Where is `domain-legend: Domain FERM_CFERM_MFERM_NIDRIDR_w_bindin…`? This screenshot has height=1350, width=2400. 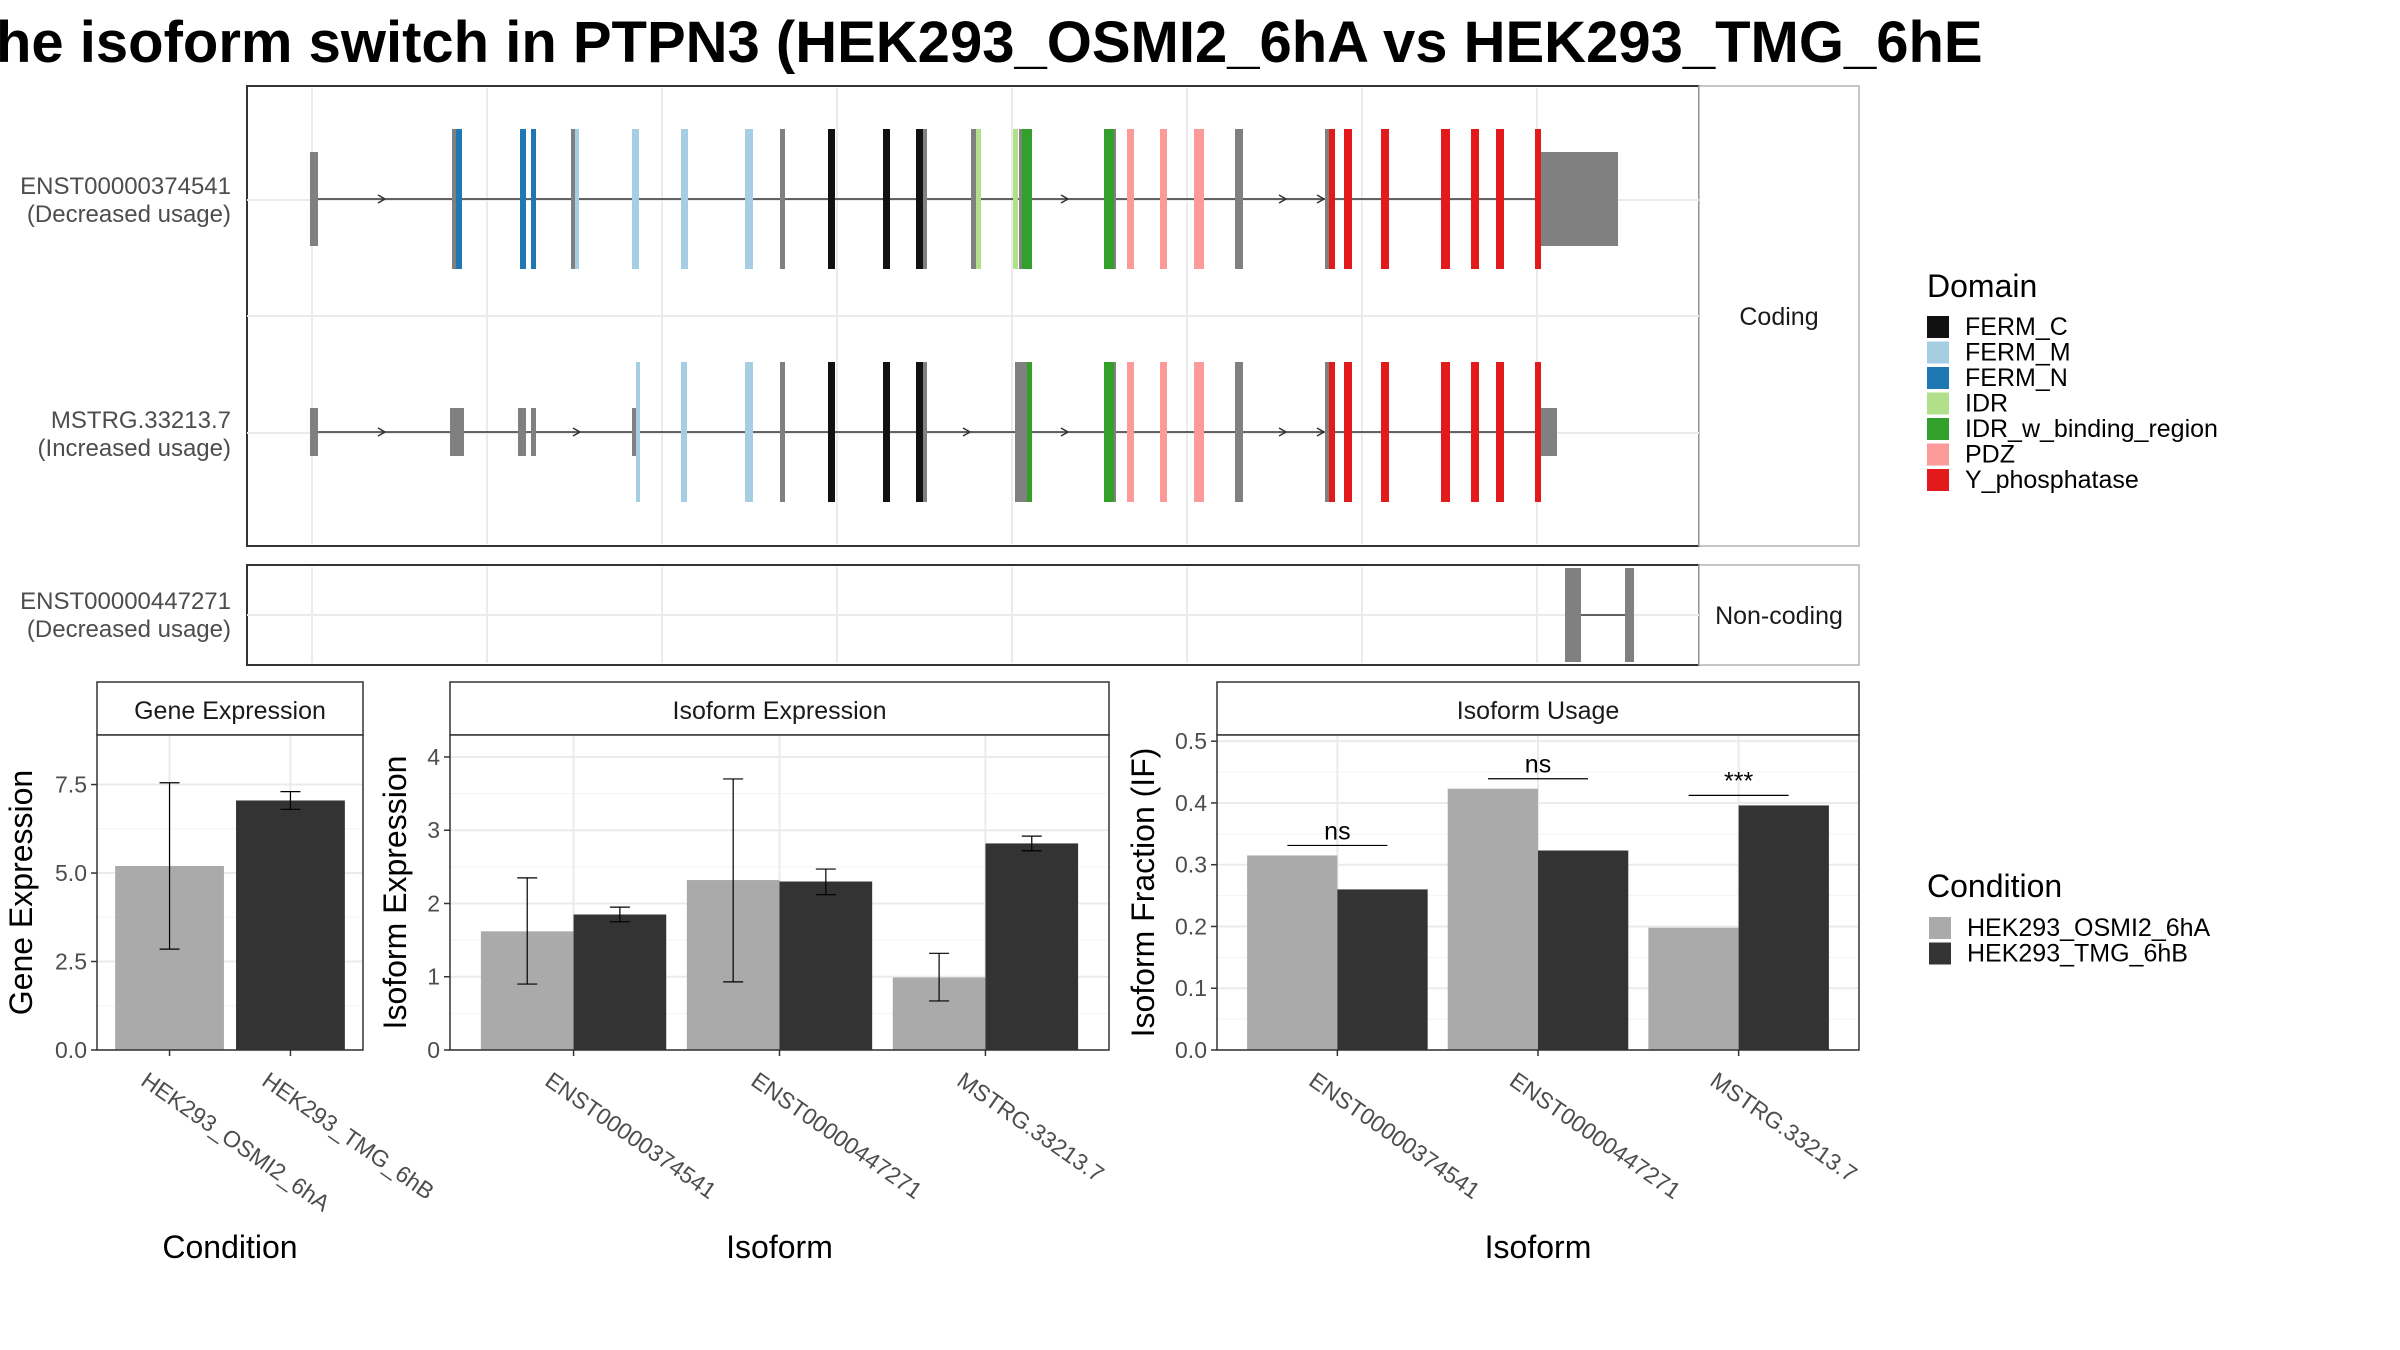 domain-legend: Domain FERM_CFERM_MFERM_NIDRIDR_w_bindin… is located at coordinates (2072, 381).